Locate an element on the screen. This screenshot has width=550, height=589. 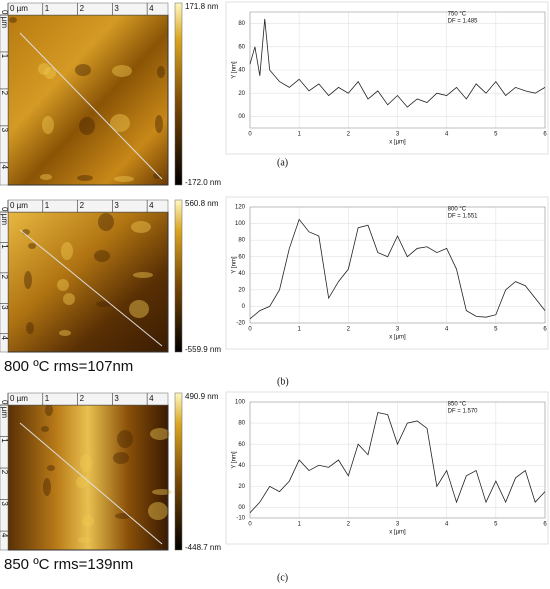
color-bar-min: -448.7 nm is located at coordinates (203, 547).